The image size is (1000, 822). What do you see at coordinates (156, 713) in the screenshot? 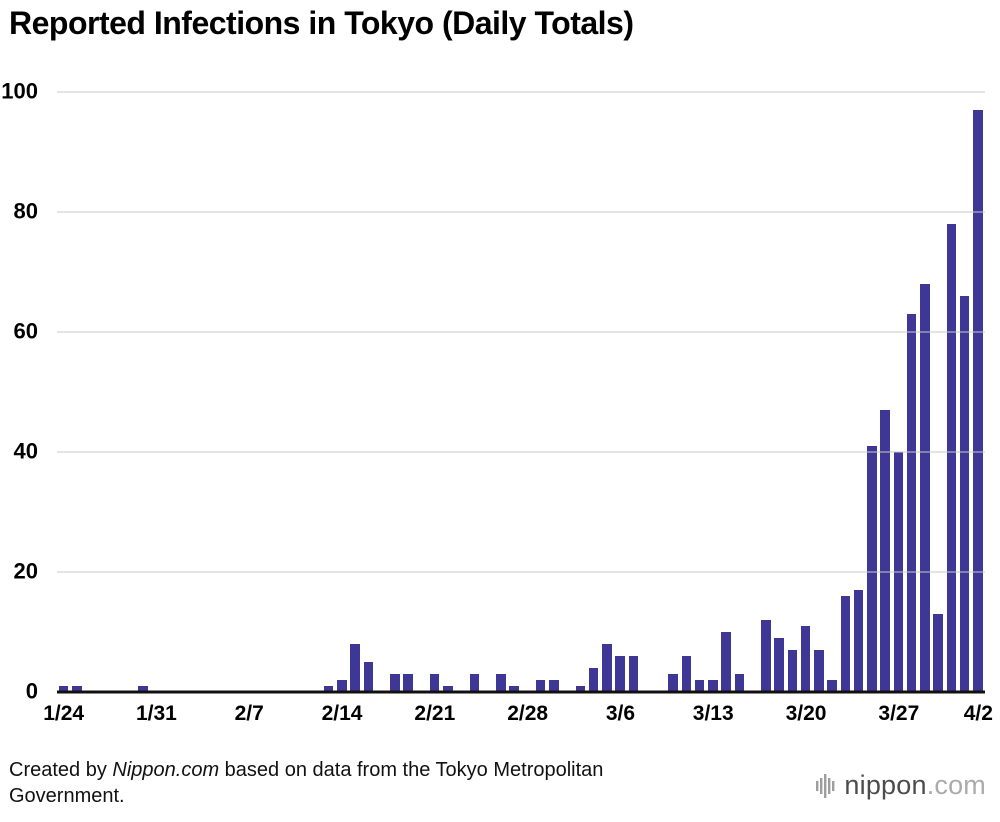
I see `x-axis-label: 1/31` at bounding box center [156, 713].